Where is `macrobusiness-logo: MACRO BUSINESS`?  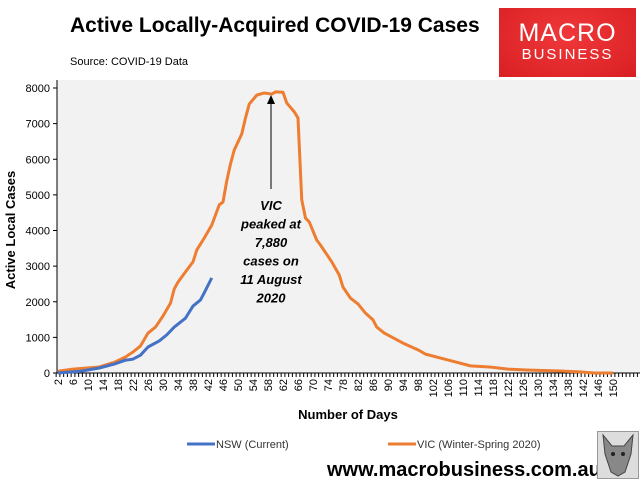
macrobusiness-logo: MACRO BUSINESS is located at coordinates (567, 42).